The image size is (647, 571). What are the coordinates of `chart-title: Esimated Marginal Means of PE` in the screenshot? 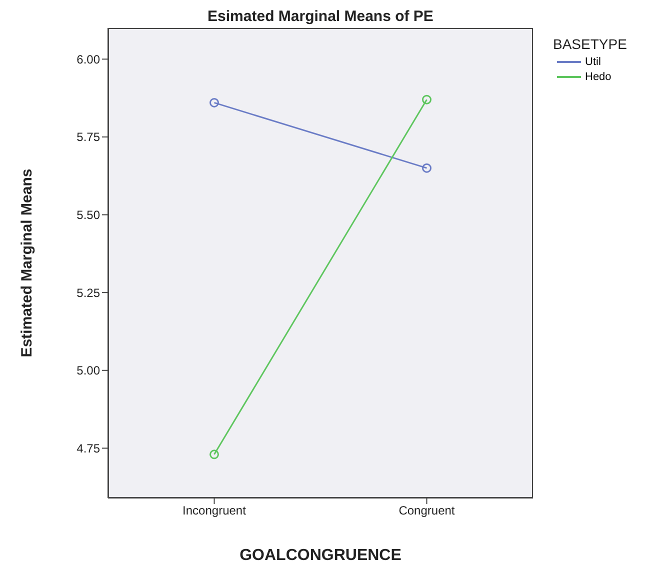 It's located at (320, 16).